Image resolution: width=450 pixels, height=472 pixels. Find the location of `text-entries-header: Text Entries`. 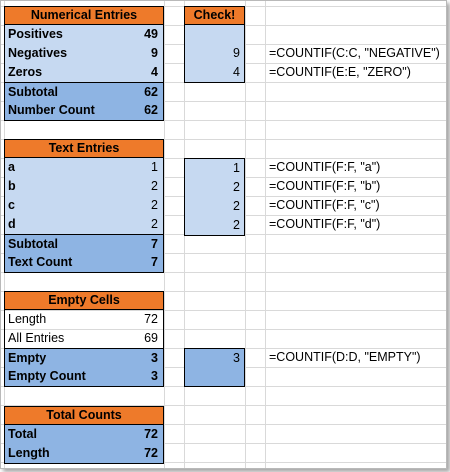

text-entries-header: Text Entries is located at coordinates (84, 148).